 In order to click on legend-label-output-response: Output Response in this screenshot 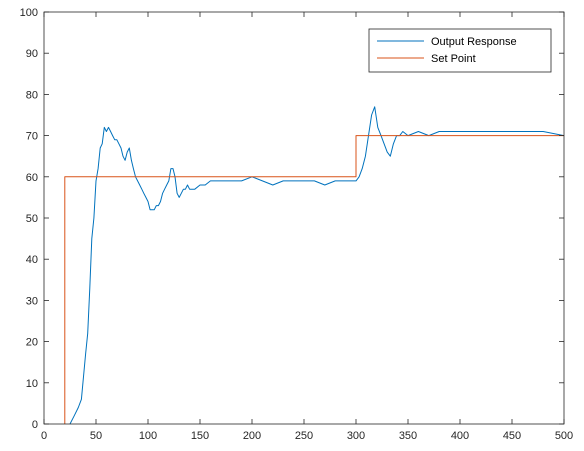, I will do `click(474, 42)`.